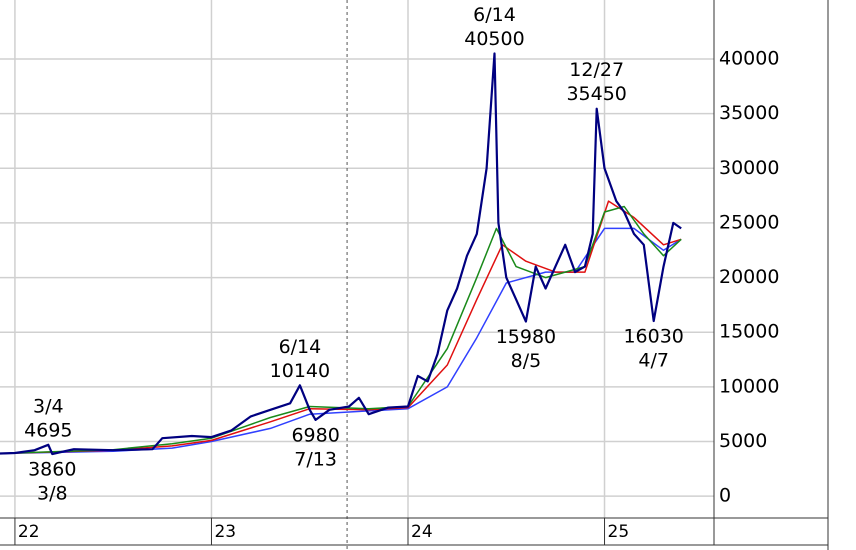 This screenshot has height=550, width=856. I want to click on annotation-date: 7/13, so click(315, 459).